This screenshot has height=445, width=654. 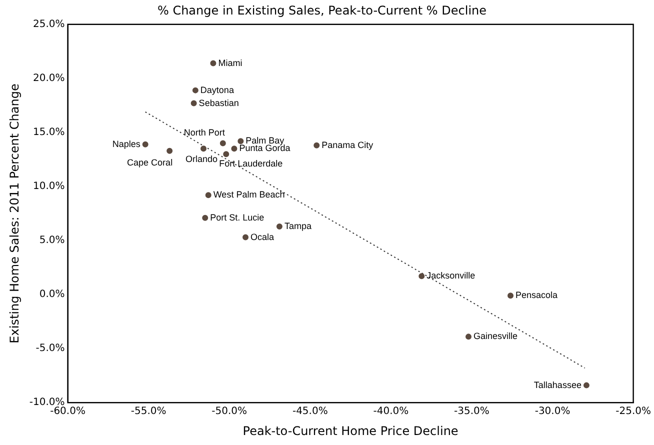 I want to click on annotation: Orlando, so click(x=201, y=159).